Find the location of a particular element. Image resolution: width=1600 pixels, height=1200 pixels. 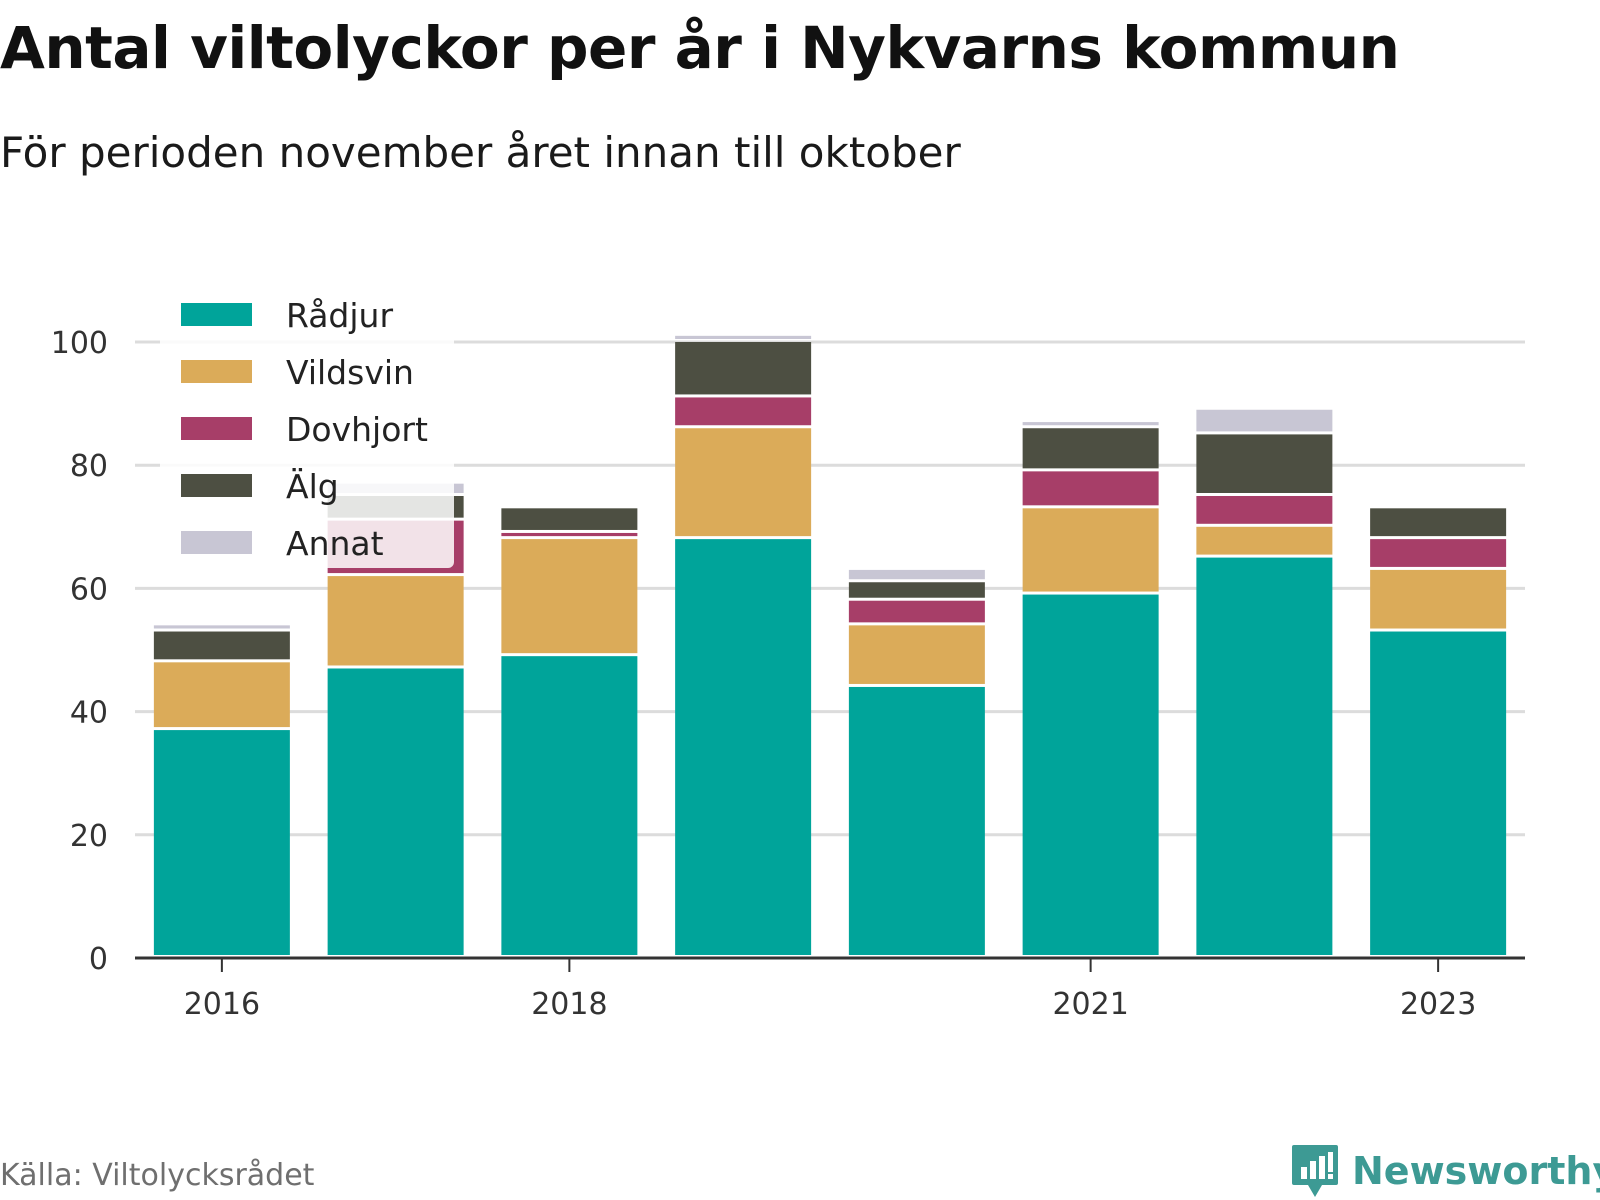

x-tick-label: 2016 is located at coordinates (222, 1004).